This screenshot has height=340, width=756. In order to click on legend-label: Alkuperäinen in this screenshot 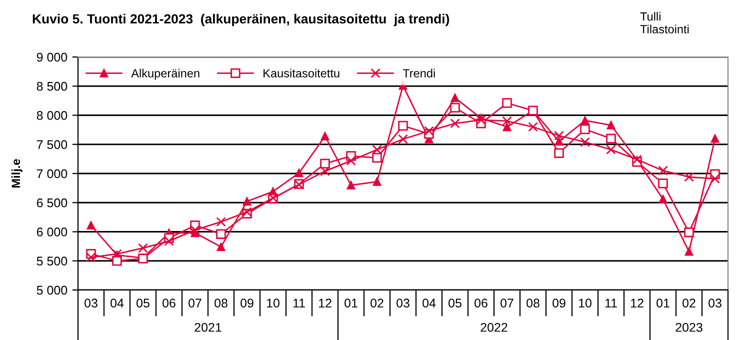, I will do `click(165, 74)`.